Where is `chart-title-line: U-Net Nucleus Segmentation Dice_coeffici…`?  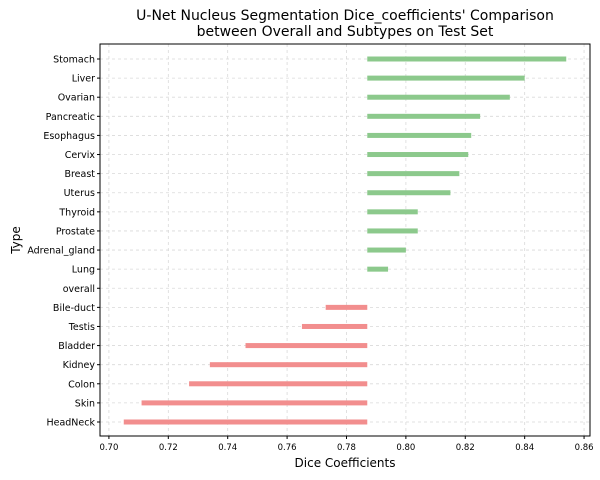
chart-title-line: U-Net Nucleus Segmentation Dice_coeffici… is located at coordinates (345, 16).